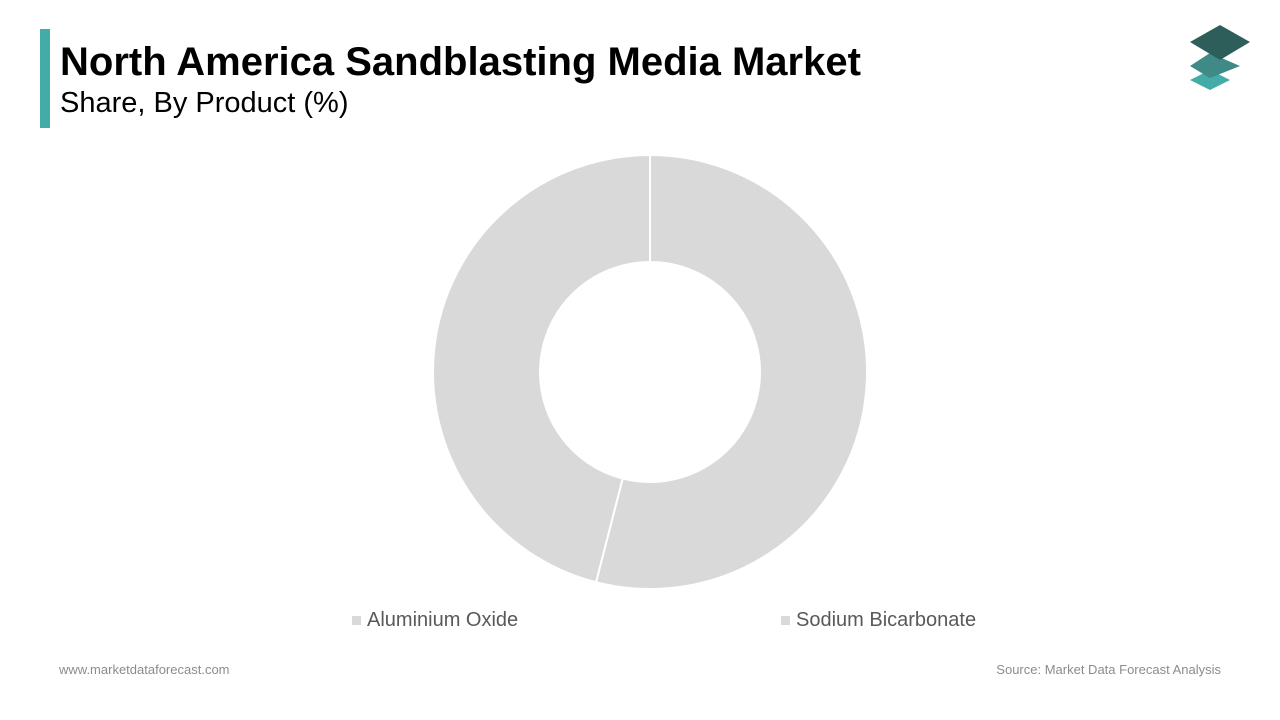 Image resolution: width=1280 pixels, height=720 pixels. I want to click on legend-item-sodium-bicarbonate: Sodium Bicarbonate, so click(878, 620).